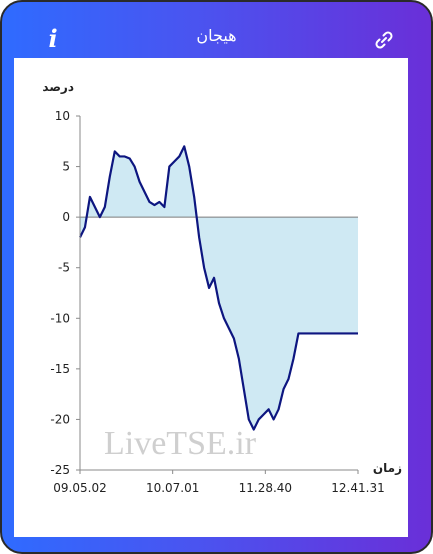  I want to click on y-tick-label: 10, so click(62, 116).